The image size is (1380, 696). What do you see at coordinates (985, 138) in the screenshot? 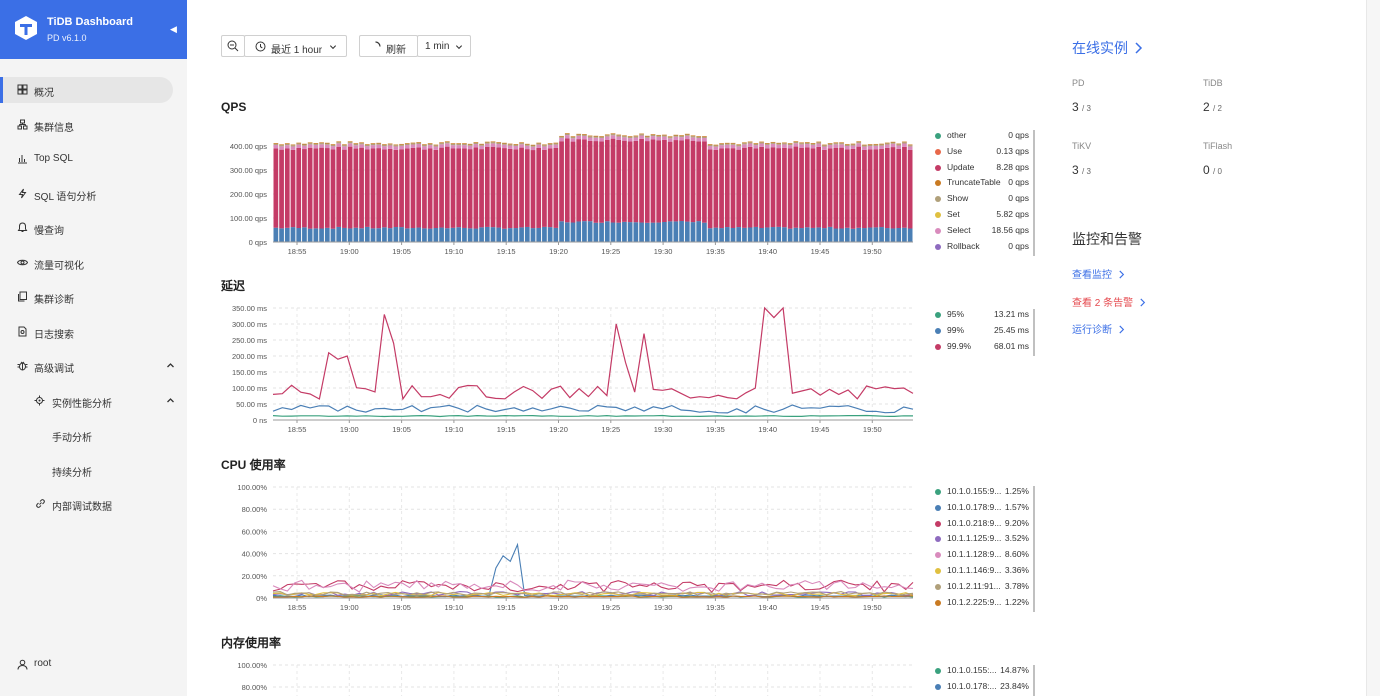
I see `legend-item: other 0 qps` at bounding box center [985, 138].